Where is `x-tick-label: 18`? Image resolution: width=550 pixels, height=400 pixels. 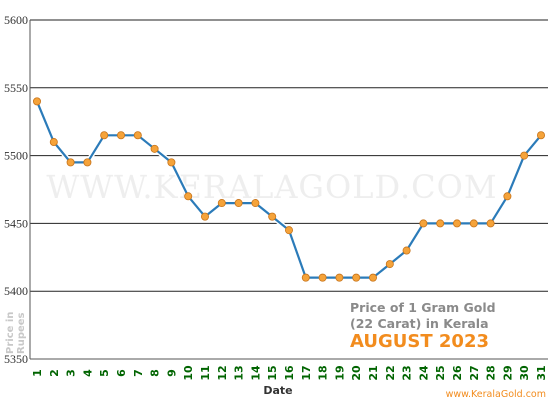 x-tick-label: 18 is located at coordinates (323, 372).